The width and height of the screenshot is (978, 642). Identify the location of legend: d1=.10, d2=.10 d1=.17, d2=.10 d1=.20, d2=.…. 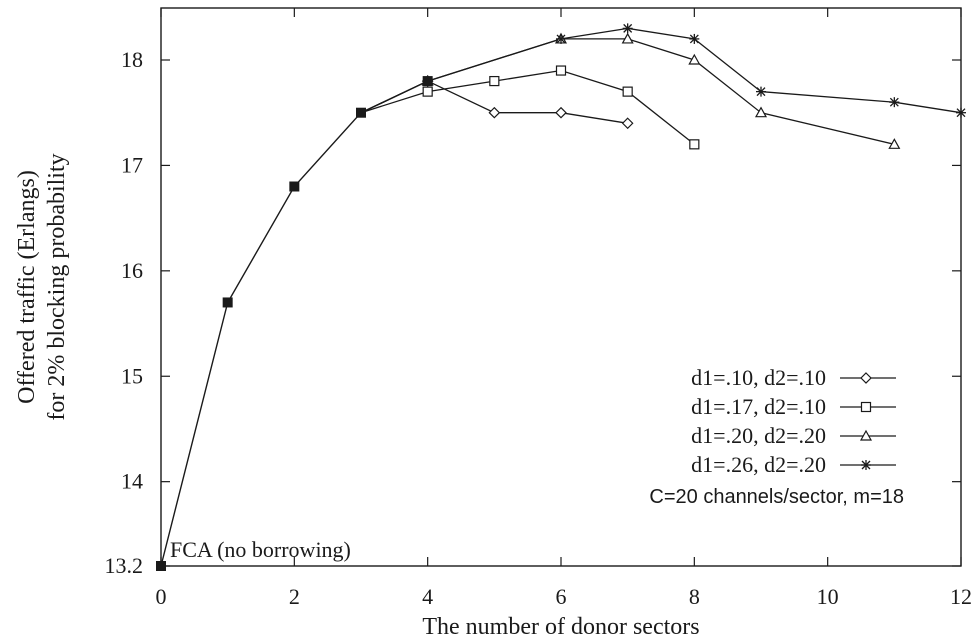
(793, 421).